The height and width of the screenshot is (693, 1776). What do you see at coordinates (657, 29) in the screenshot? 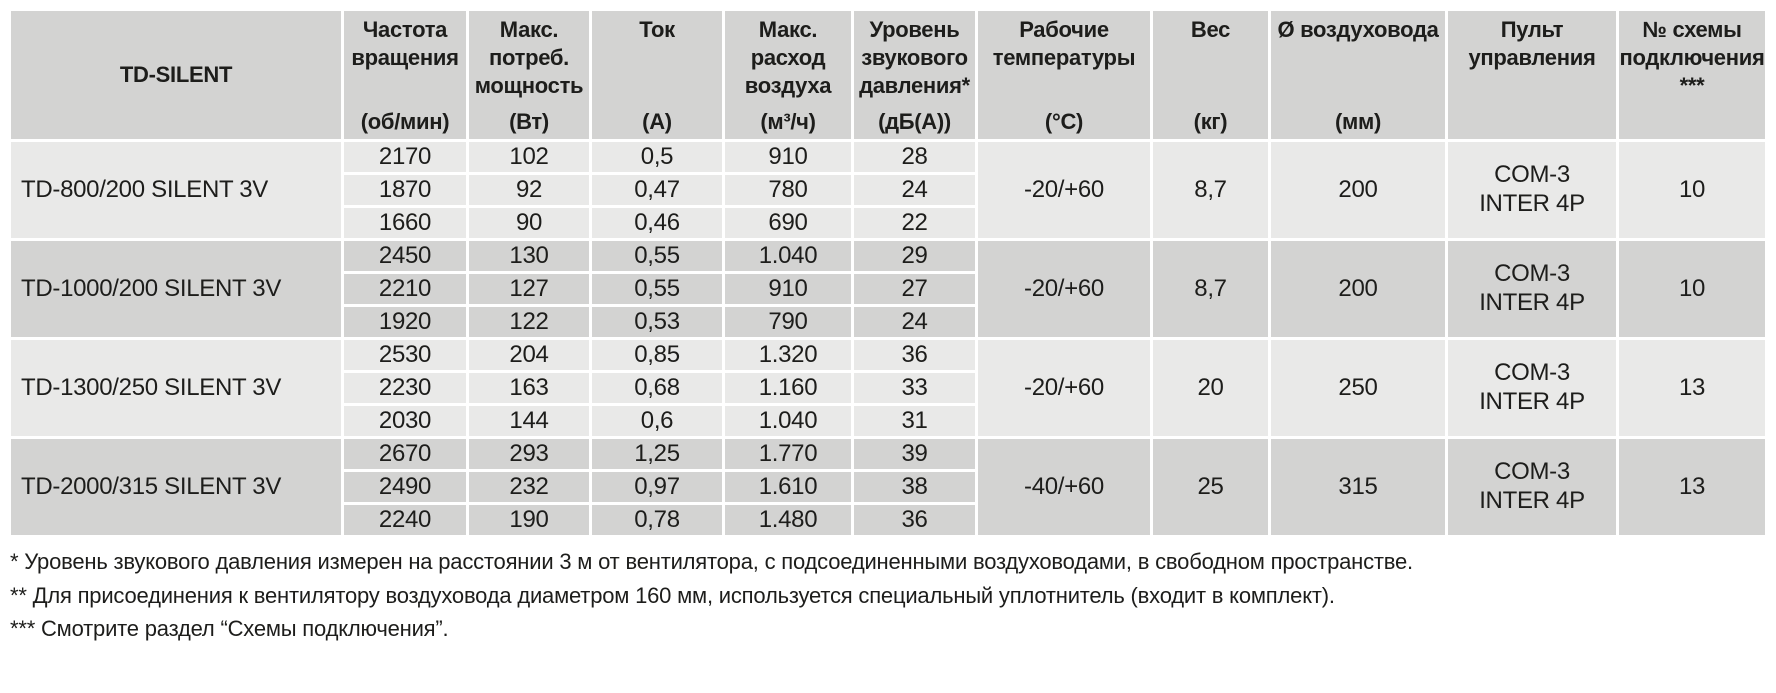
I see `header-label: Ток` at bounding box center [657, 29].